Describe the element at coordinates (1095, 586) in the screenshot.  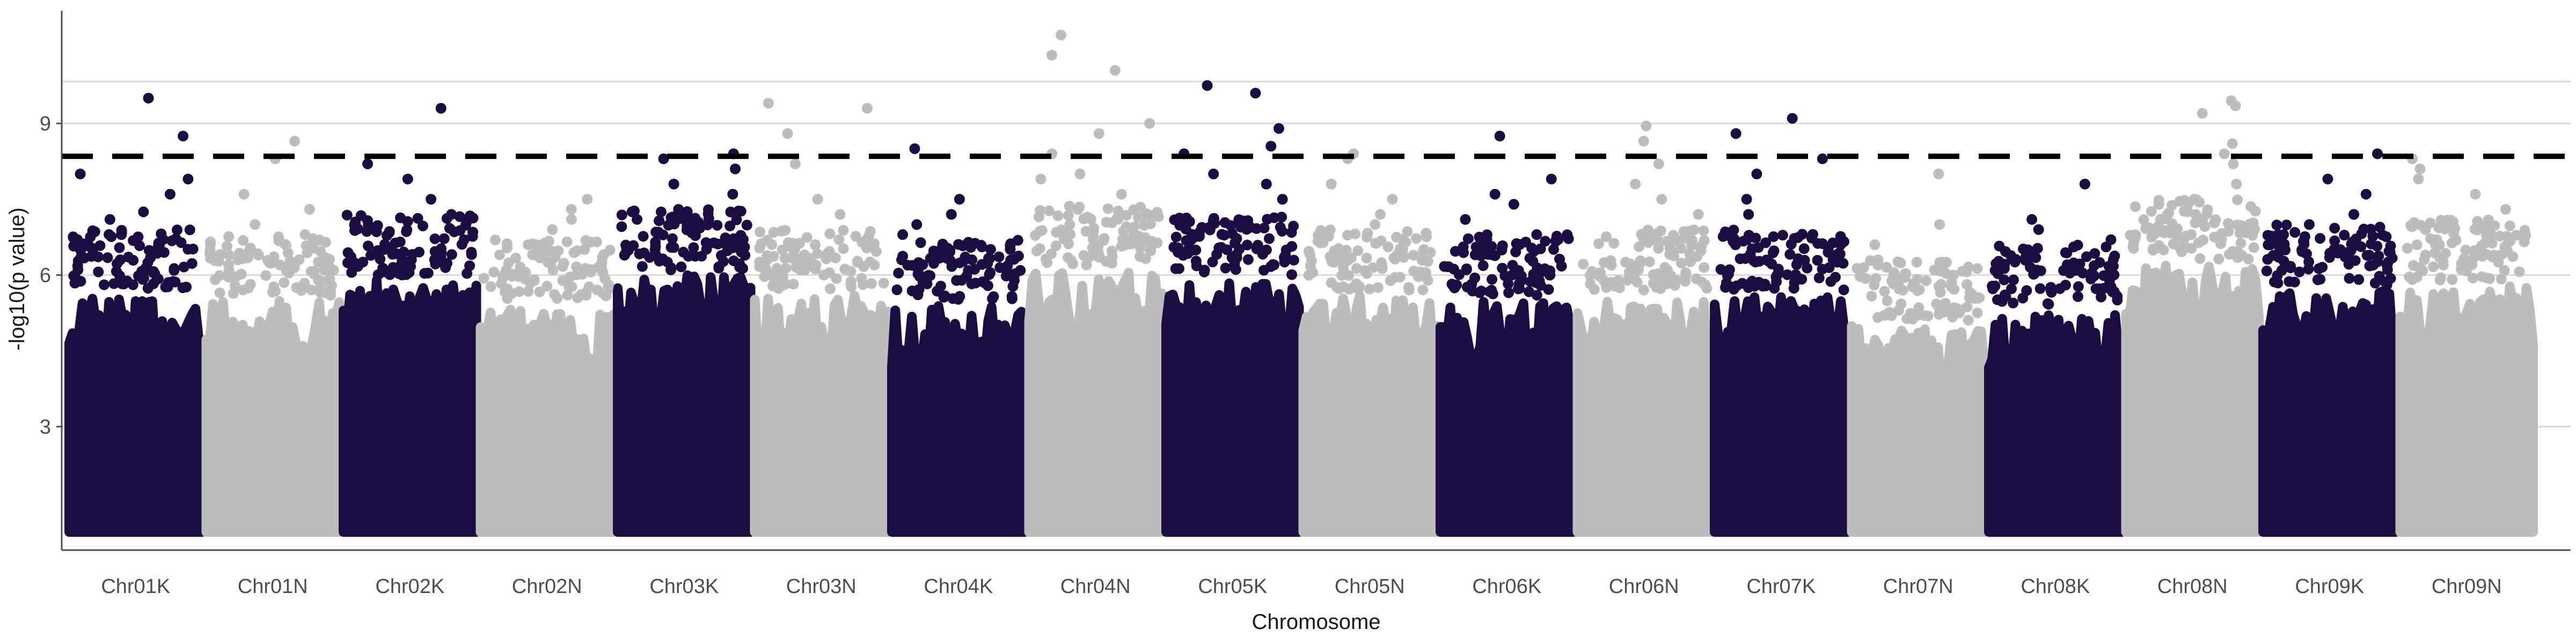
I see `x-tick-label: Chr04N` at that location.